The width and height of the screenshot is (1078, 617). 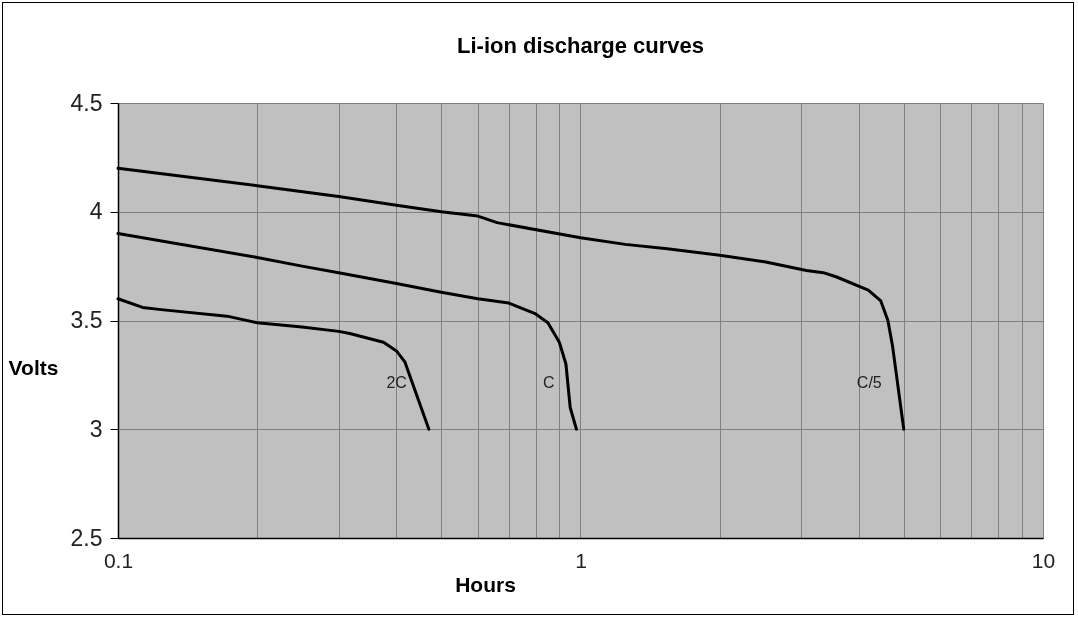 I want to click on y-axis-title: Volts, so click(x=33, y=367).